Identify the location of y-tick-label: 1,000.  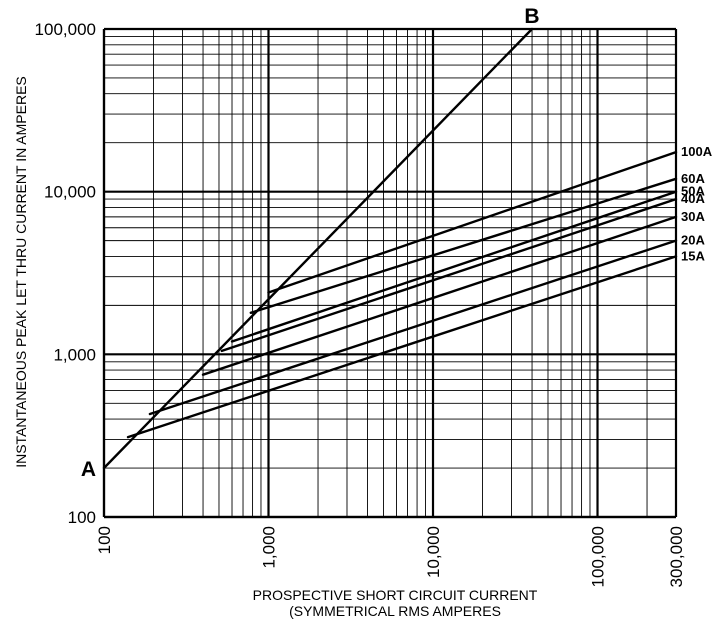
(74, 354).